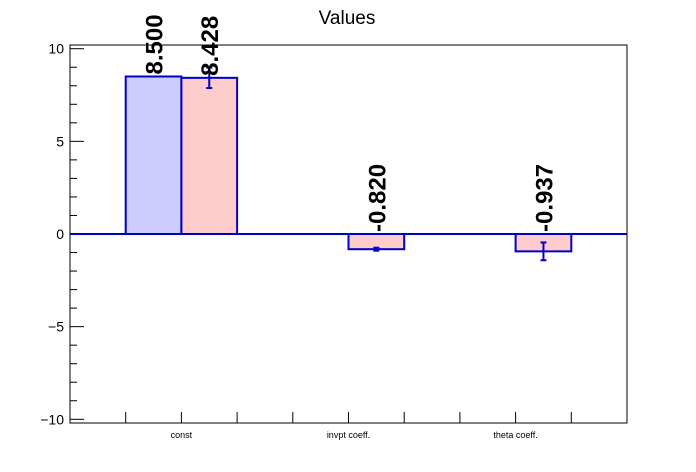 The image size is (696, 472). I want to click on x-category-label: theta coeff., so click(515, 435).